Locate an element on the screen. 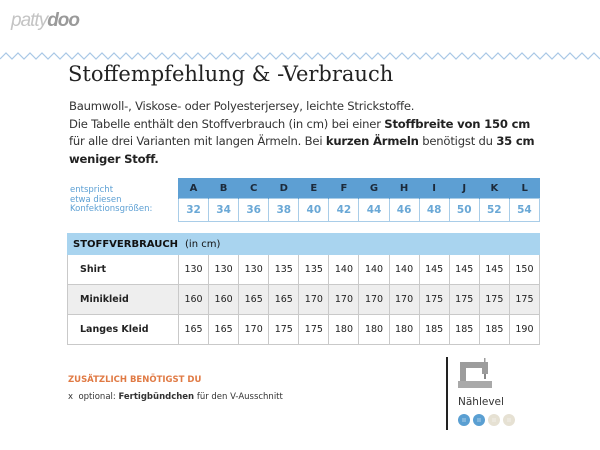  wave-divider is located at coordinates (300, 56).